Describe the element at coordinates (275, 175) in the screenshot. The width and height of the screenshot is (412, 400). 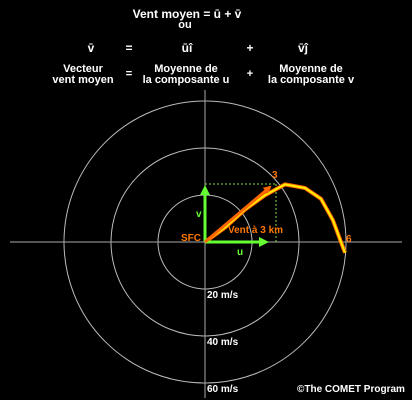
I see `label-point-3: 3` at that location.